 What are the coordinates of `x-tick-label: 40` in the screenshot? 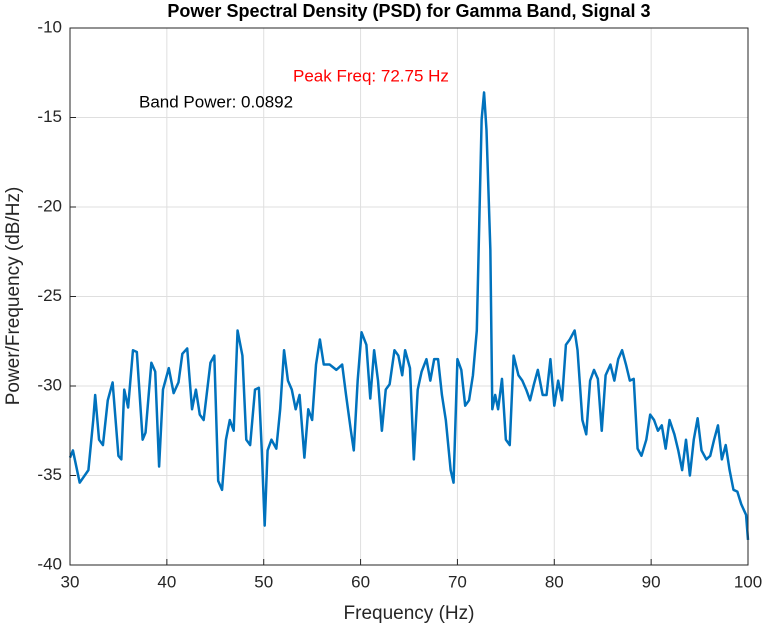 It's located at (166, 581).